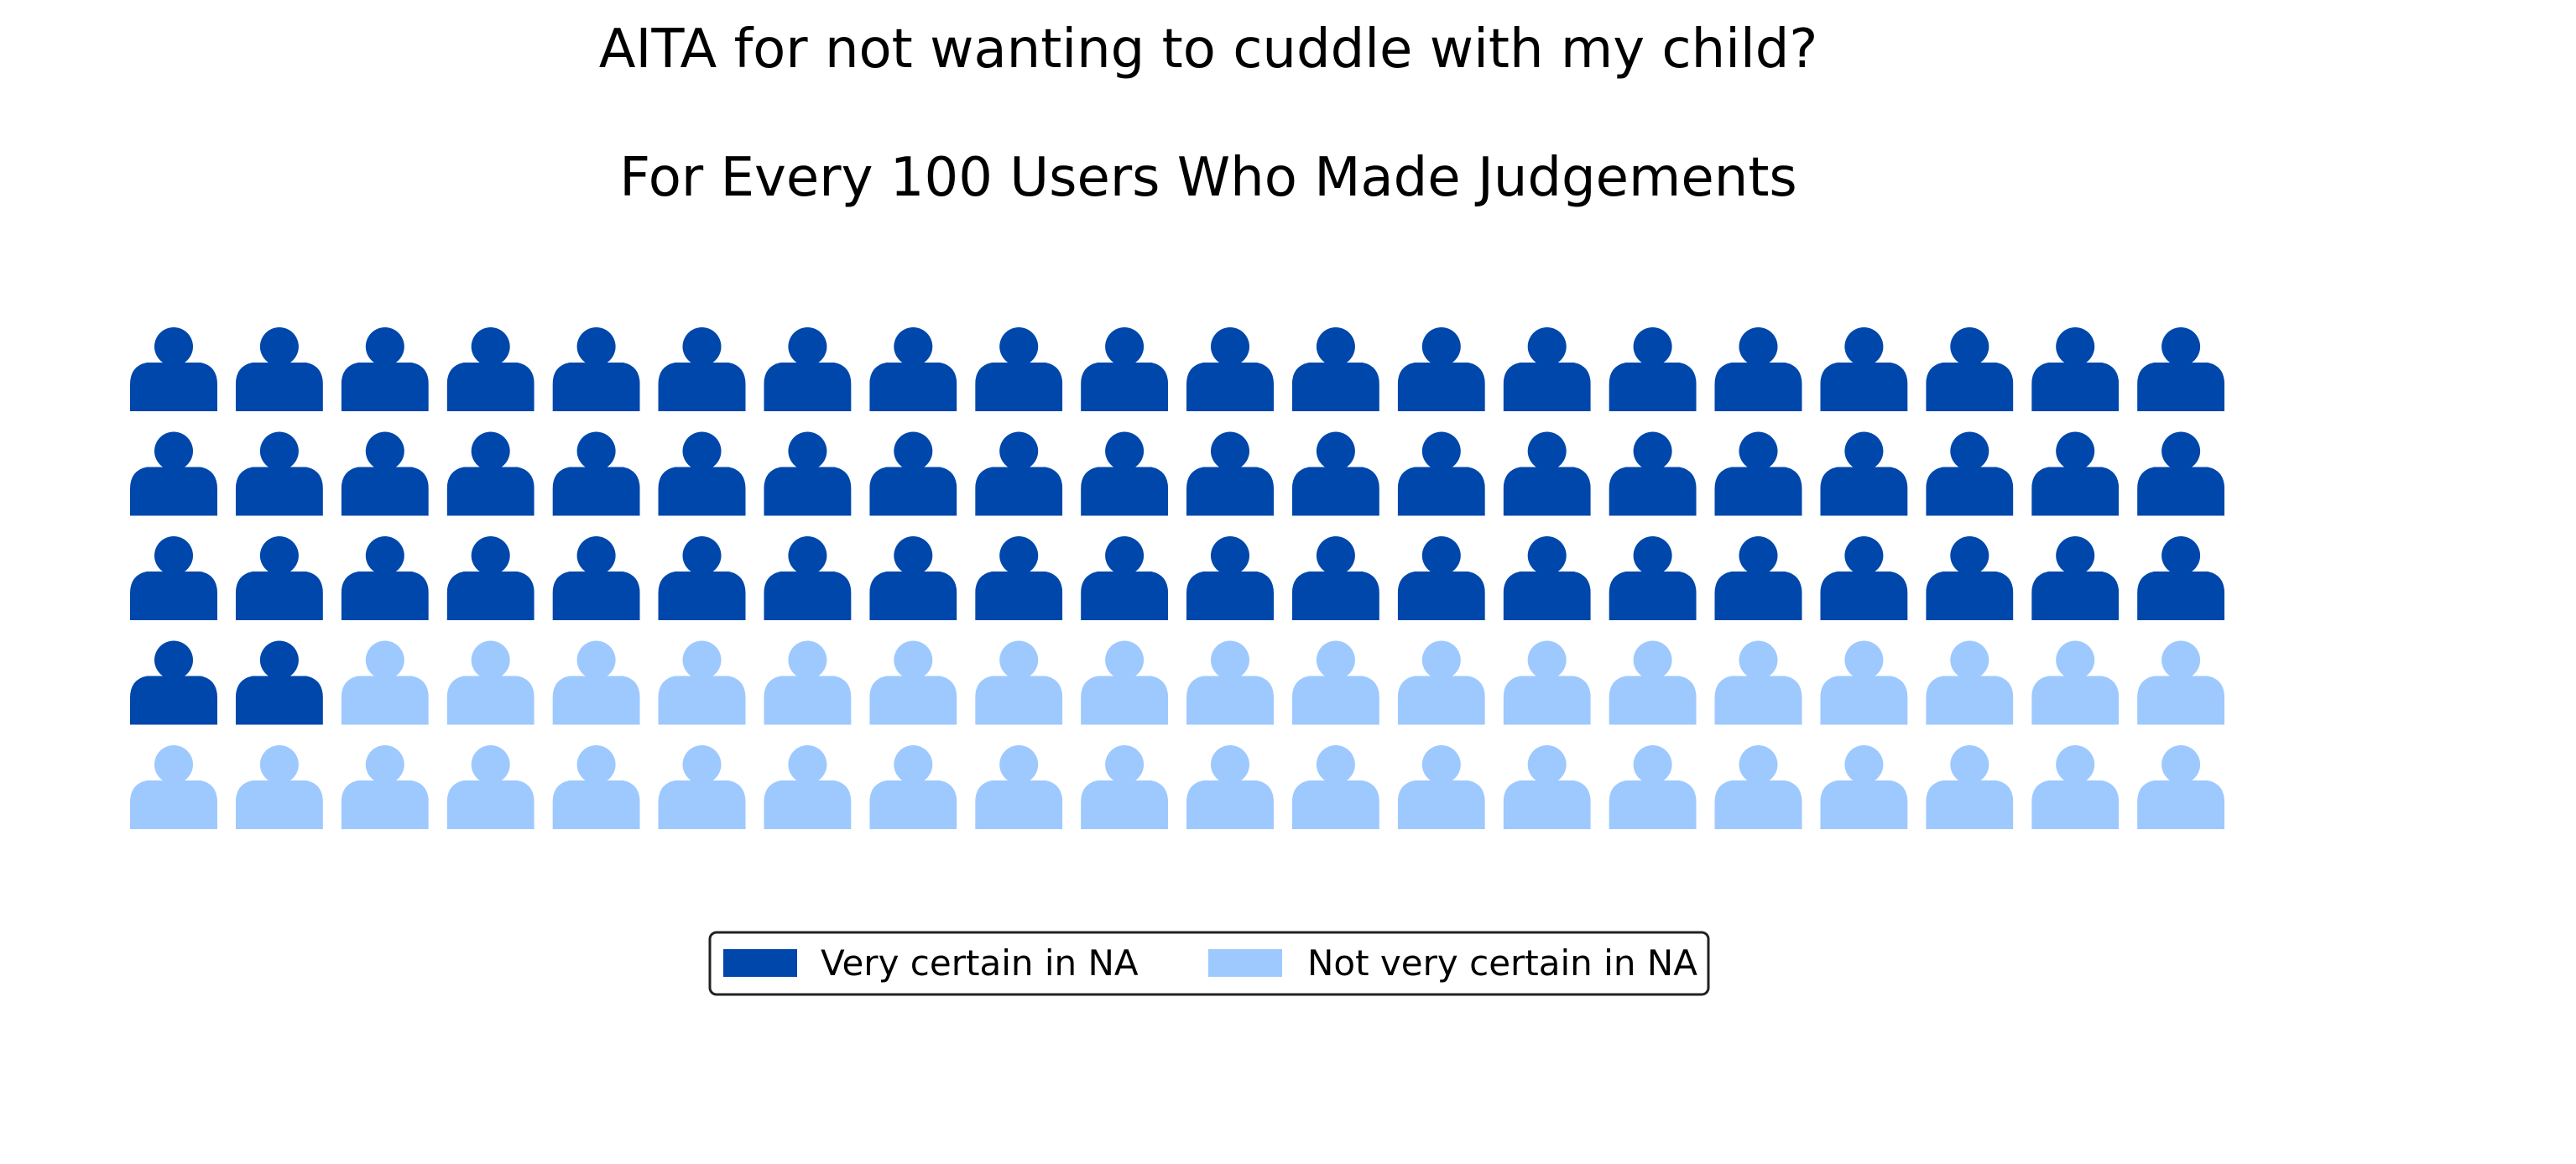 Image resolution: width=2576 pixels, height=1164 pixels. Describe the element at coordinates (980, 963) in the screenshot. I see `legend-label-very-certain: Very certain in NA` at that location.